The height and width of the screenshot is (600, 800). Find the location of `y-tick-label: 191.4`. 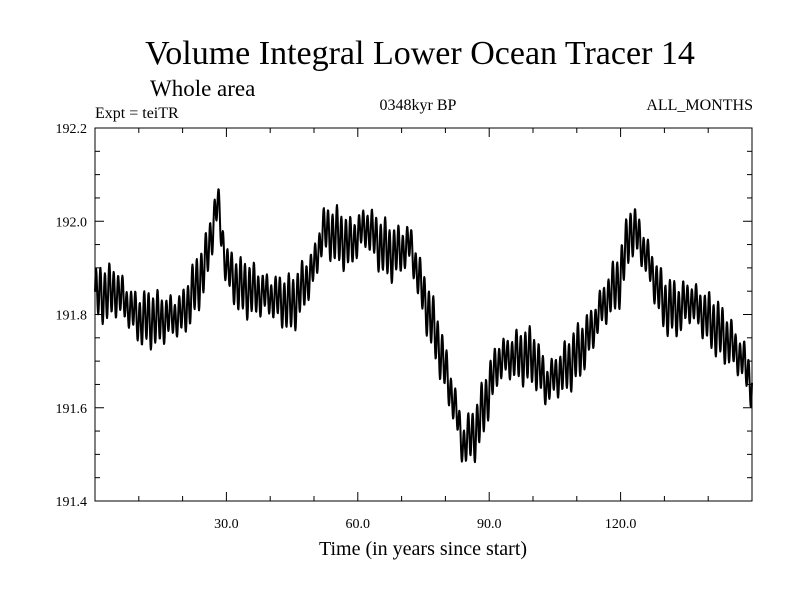

y-tick-label: 191.4 is located at coordinates (72, 502).